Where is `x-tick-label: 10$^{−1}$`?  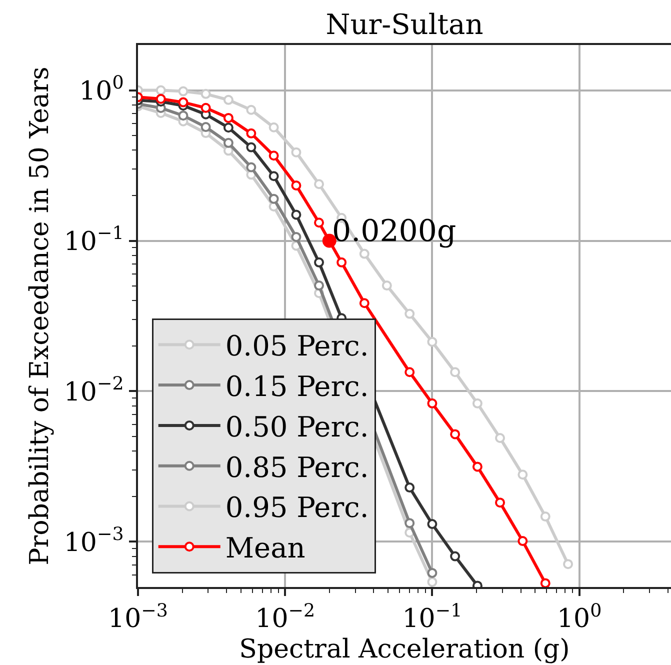 x-tick-label: 10$^{−1}$ is located at coordinates (432, 617).